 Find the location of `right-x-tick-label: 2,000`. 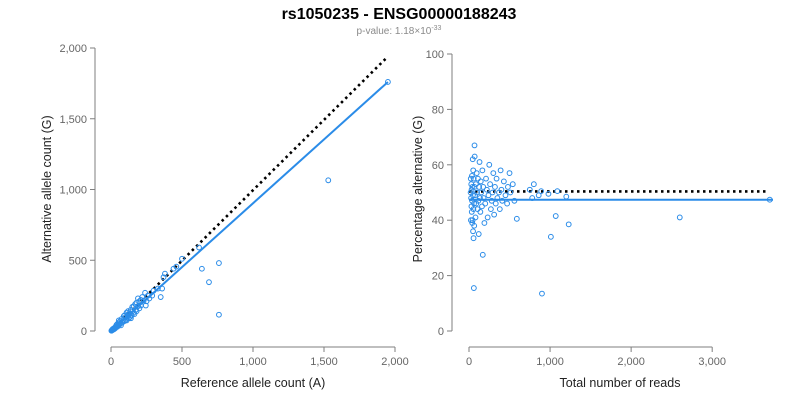

right-x-tick-label: 2,000 is located at coordinates (631, 362).